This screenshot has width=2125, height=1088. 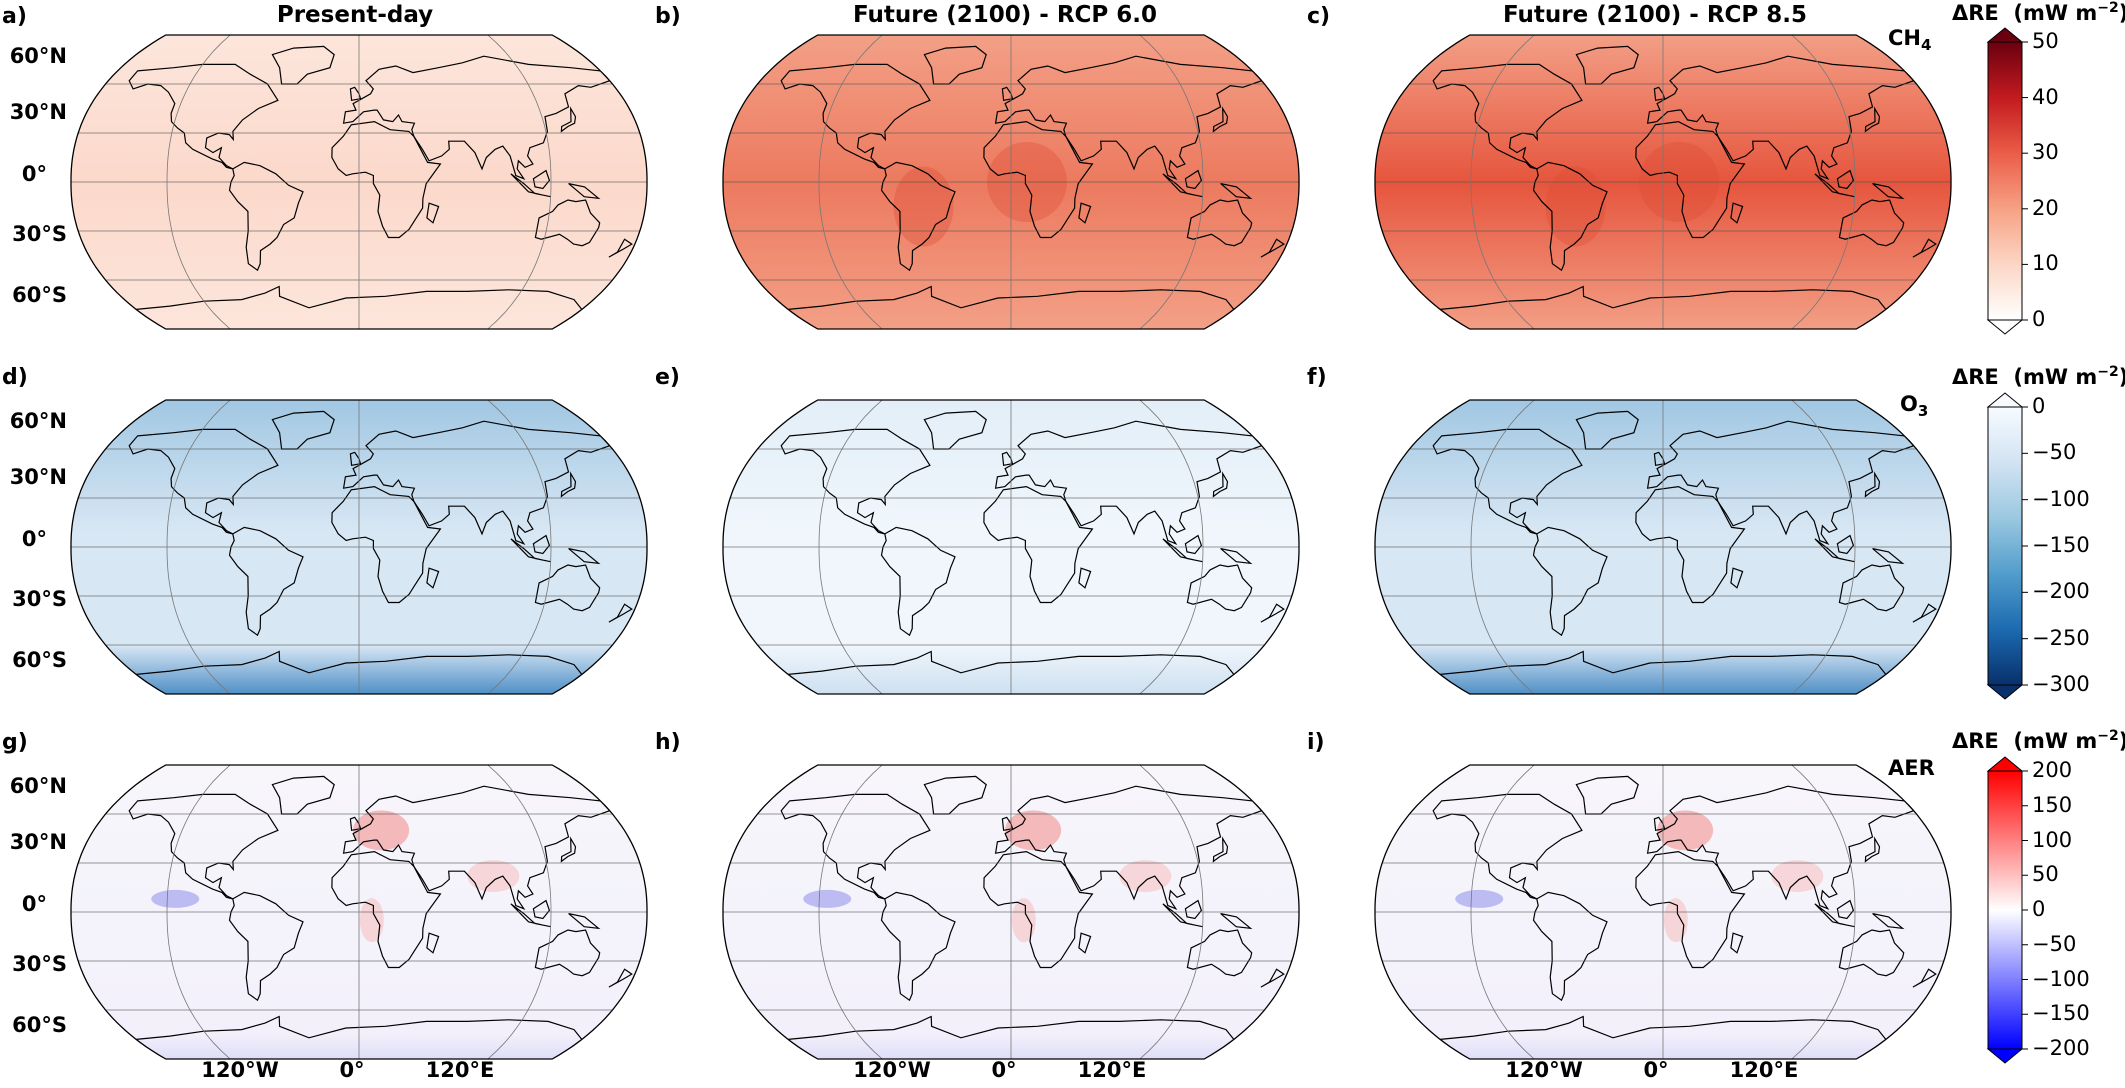 What do you see at coordinates (1663, 182) in the screenshot?
I see `map-panel-c` at bounding box center [1663, 182].